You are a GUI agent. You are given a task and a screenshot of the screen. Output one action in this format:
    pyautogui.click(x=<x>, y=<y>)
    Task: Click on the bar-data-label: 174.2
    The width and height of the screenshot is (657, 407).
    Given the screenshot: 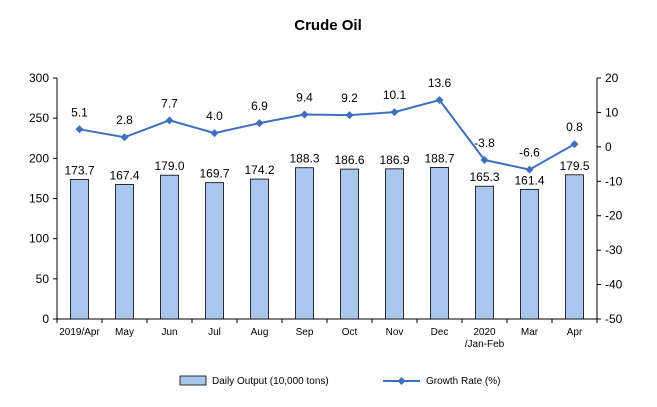 What is the action you would take?
    pyautogui.click(x=259, y=170)
    